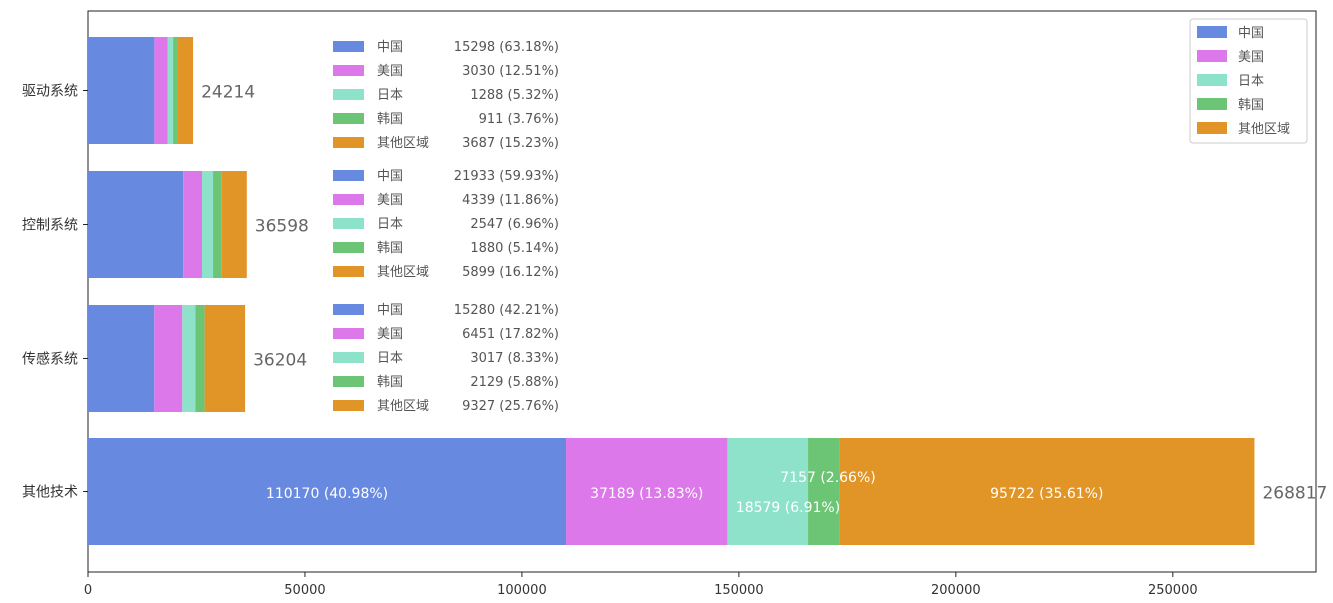 This screenshot has width=1333, height=603. I want to click on total-label: 268817, so click(1294, 494).